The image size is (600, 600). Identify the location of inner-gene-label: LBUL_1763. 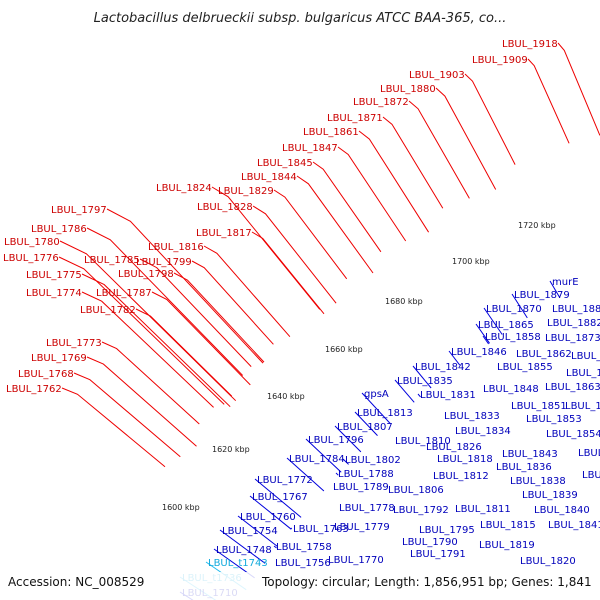
(321, 529).